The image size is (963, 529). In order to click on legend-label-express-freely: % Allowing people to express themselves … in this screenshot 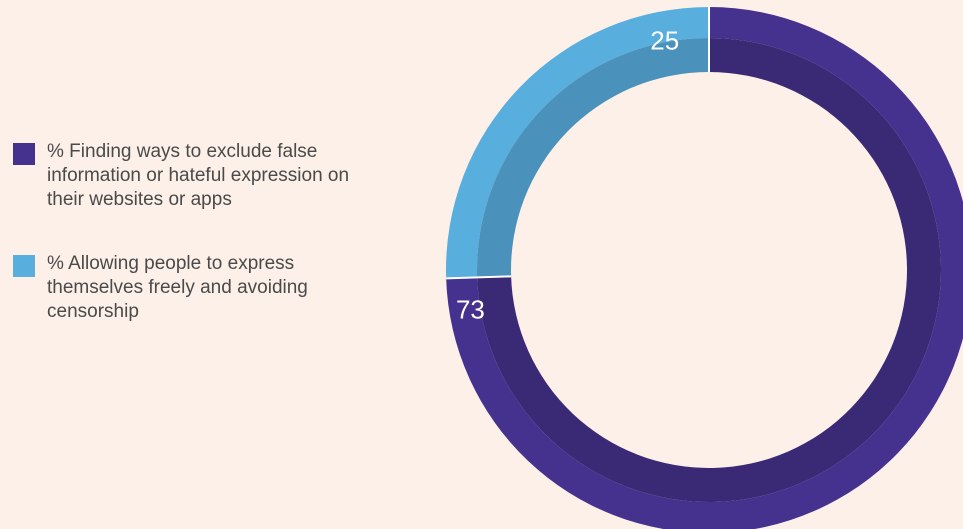, I will do `click(177, 287)`.